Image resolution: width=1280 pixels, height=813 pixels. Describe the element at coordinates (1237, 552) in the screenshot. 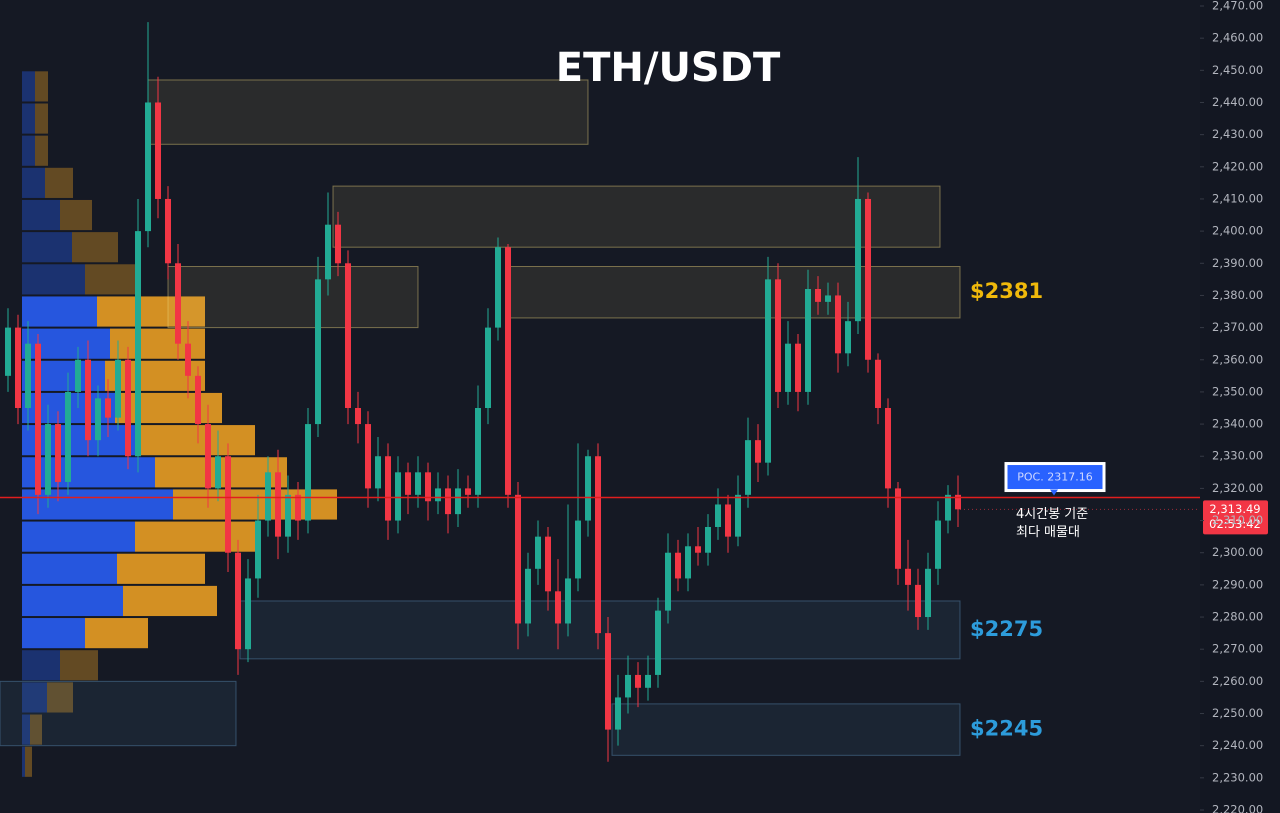

I see `y-tick-label: 2,300.00` at that location.